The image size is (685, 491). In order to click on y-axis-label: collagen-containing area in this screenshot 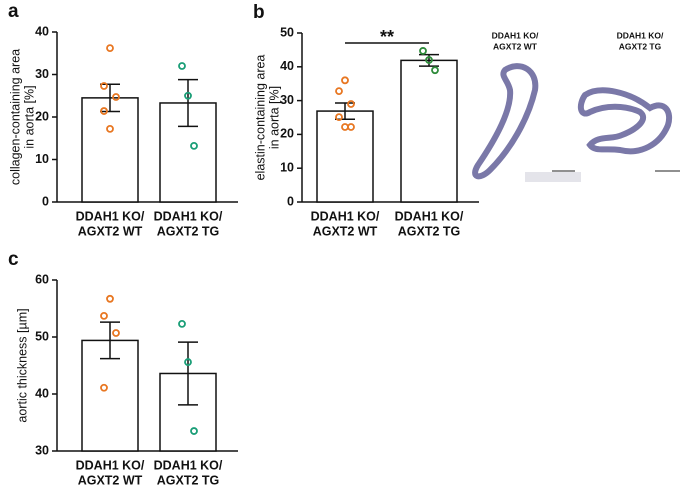, I will do `click(15, 117)`.